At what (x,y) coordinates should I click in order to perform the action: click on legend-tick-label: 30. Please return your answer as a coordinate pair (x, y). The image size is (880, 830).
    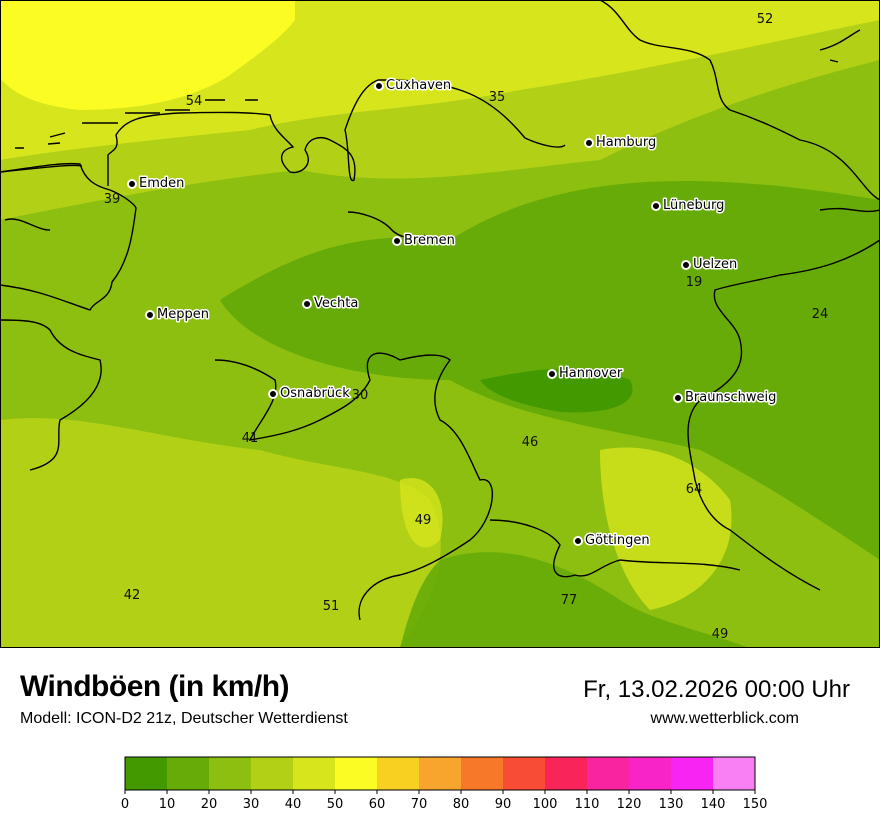
    Looking at the image, I should click on (251, 804).